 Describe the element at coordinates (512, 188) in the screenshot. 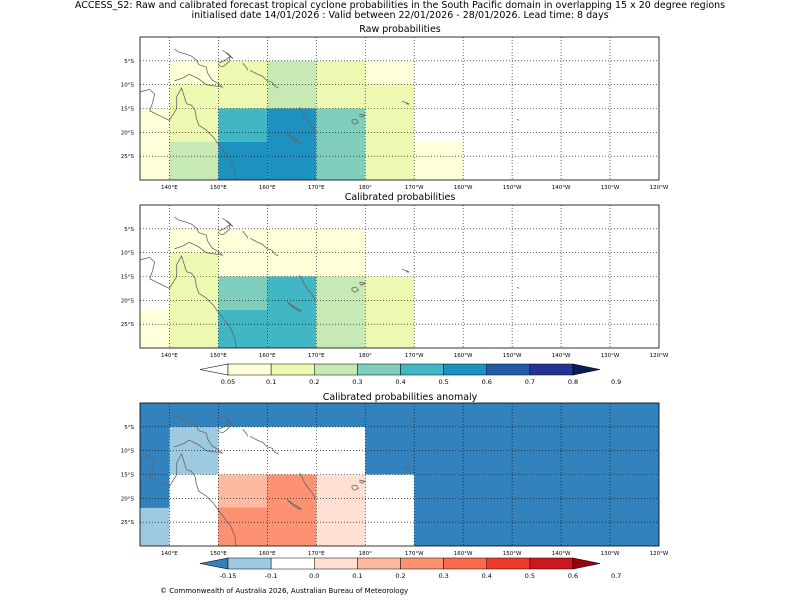

I see `raw-lon-tick-label: 150°W` at that location.